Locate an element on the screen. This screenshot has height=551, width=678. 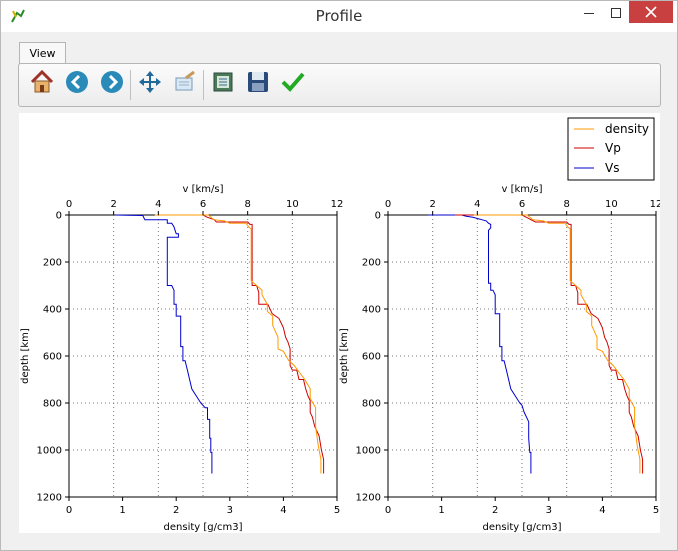
maximize-icon is located at coordinates (616, 12).